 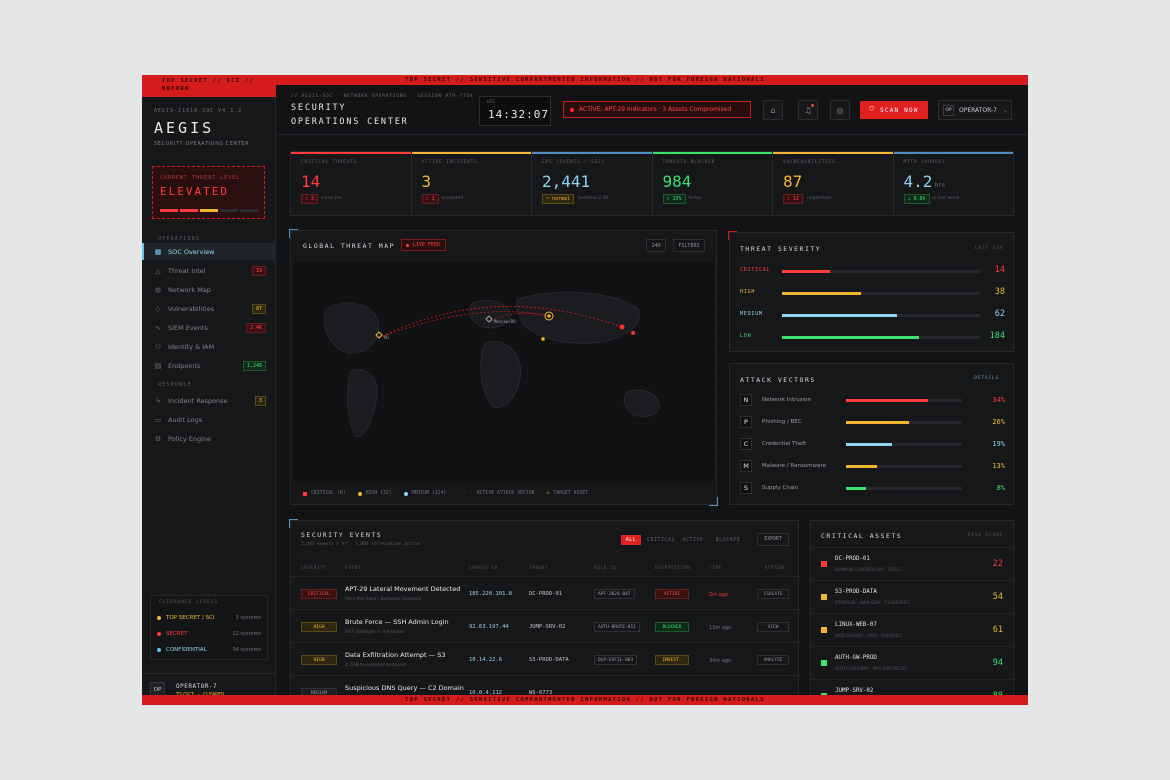 I want to click on view-button: VIEW, so click(x=773, y=627).